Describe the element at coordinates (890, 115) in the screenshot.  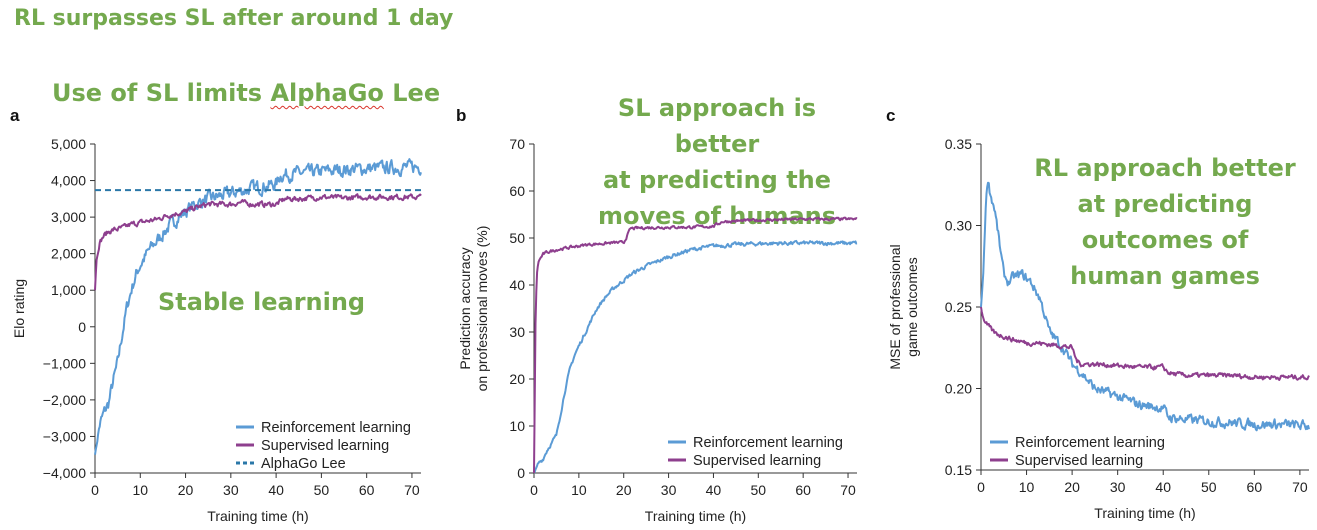
I see `panel-letter: c` at that location.